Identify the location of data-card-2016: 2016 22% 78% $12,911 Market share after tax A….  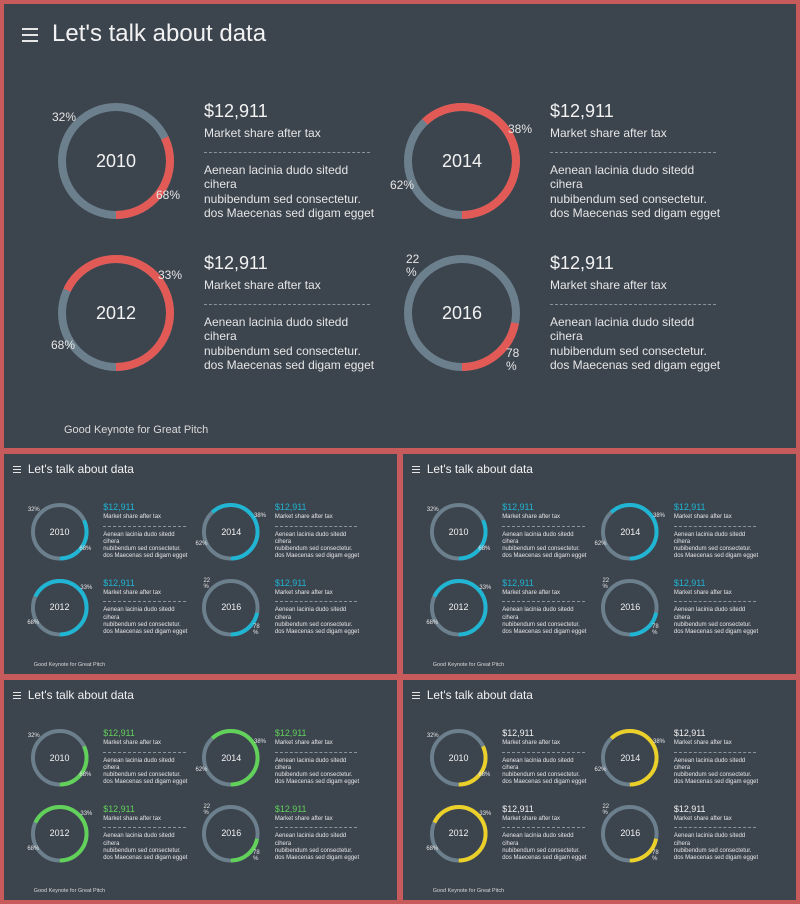
(567, 318).